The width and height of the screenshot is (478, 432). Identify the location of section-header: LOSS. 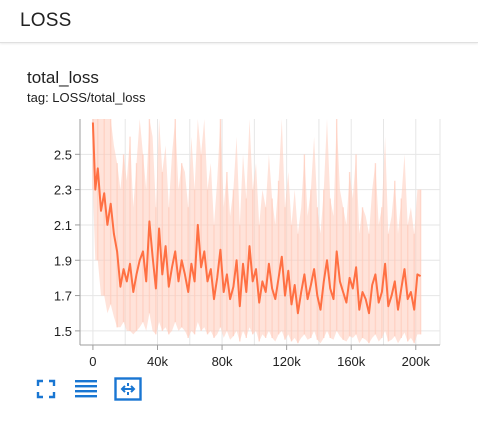
(239, 21).